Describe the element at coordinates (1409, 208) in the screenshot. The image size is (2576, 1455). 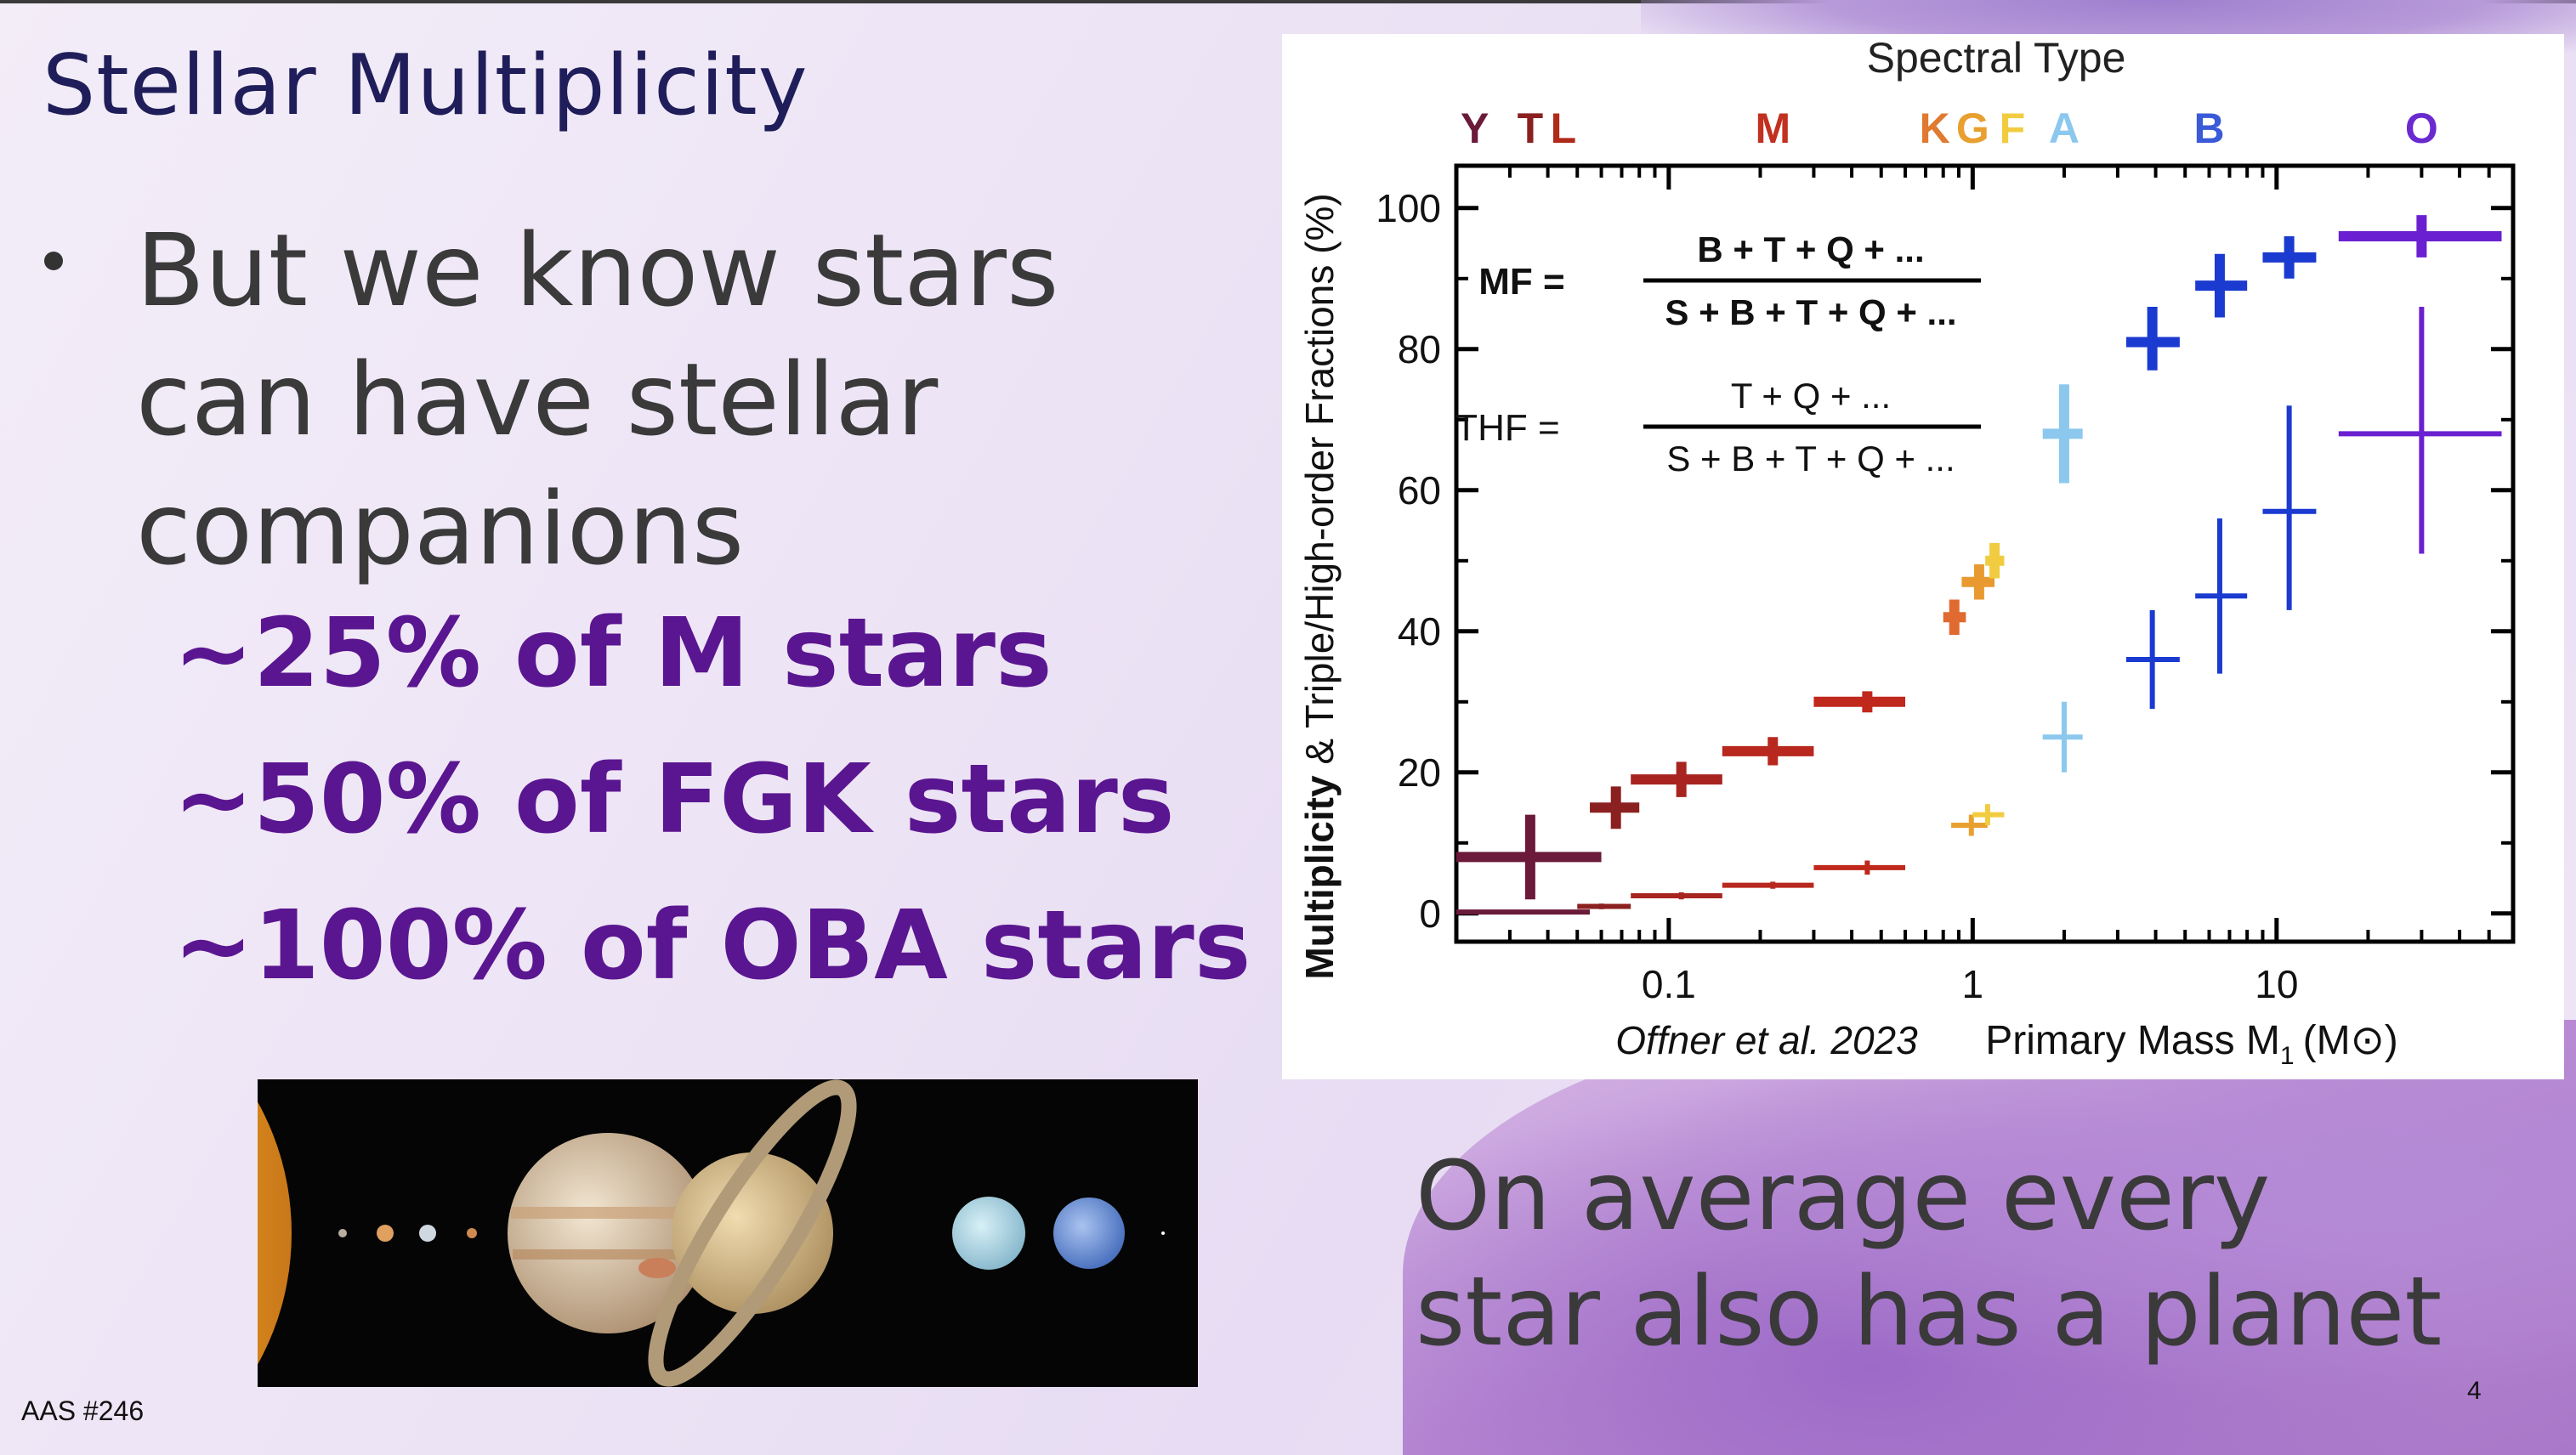
I see `y-tick-label: 100` at that location.